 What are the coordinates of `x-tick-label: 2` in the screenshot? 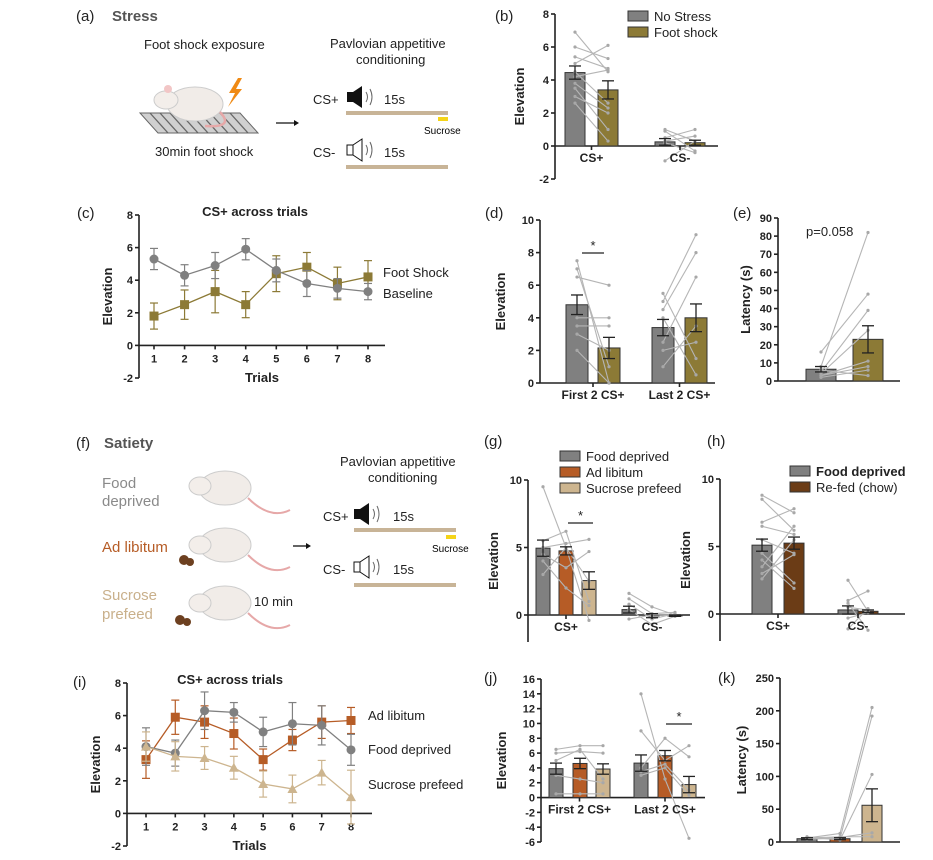 It's located at (185, 359).